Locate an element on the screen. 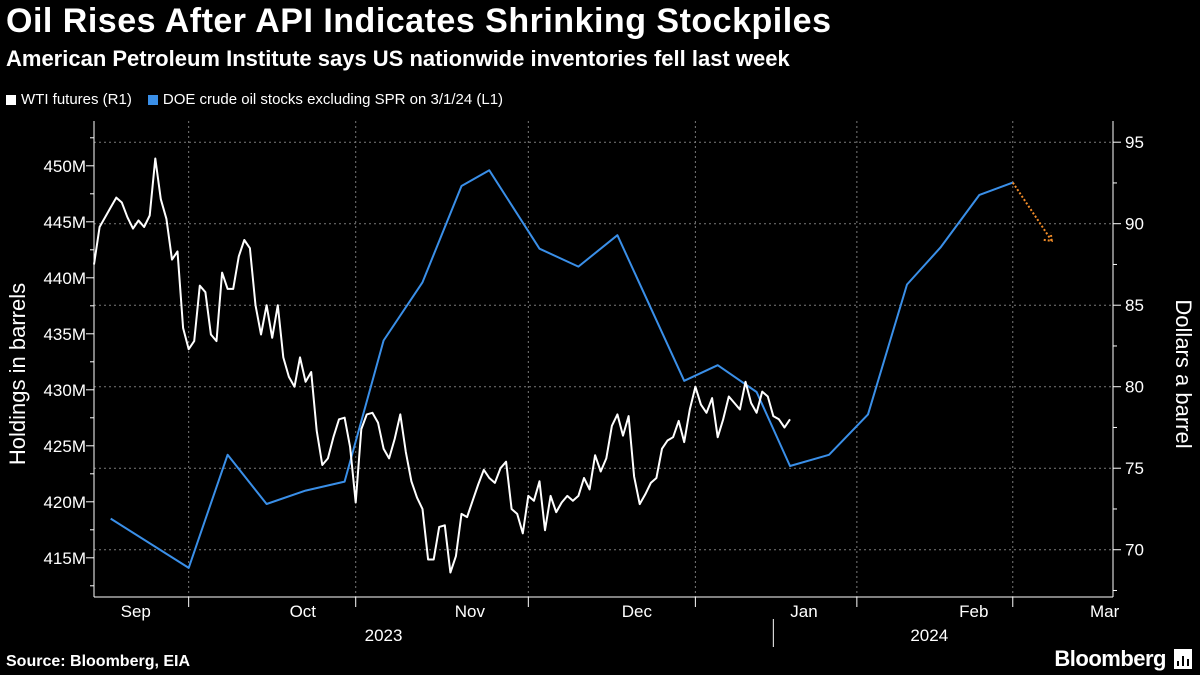 The width and height of the screenshot is (1200, 675). series-doe-projection is located at coordinates (1032, 212).